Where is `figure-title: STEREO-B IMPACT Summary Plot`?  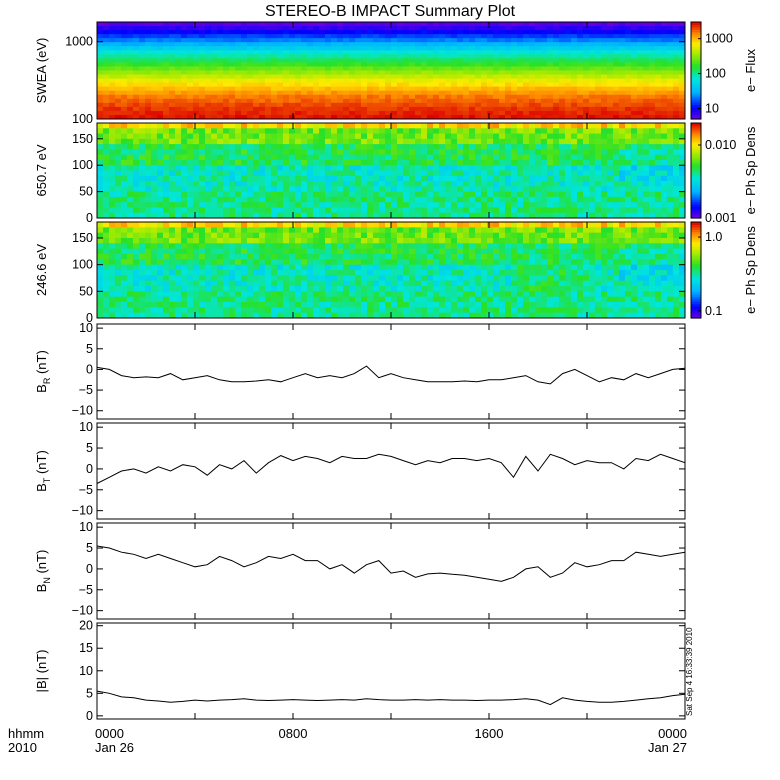 figure-title: STEREO-B IMPACT Summary Plot is located at coordinates (390, 11).